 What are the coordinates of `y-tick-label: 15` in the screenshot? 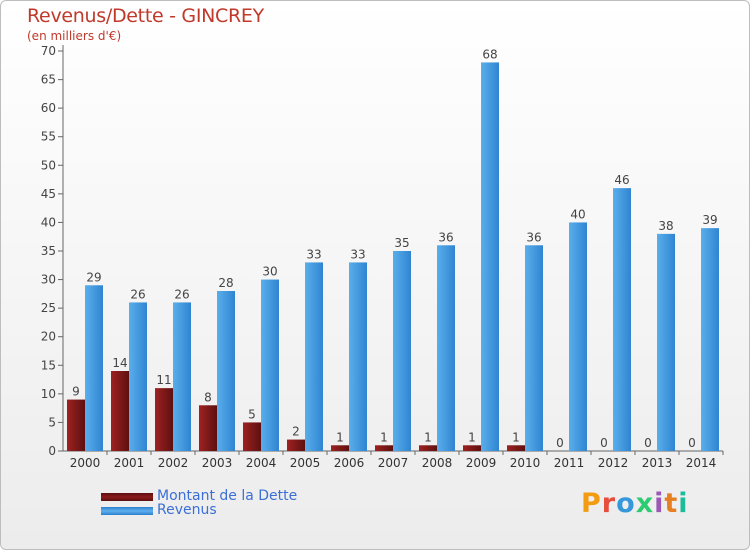 It's located at (48, 365).